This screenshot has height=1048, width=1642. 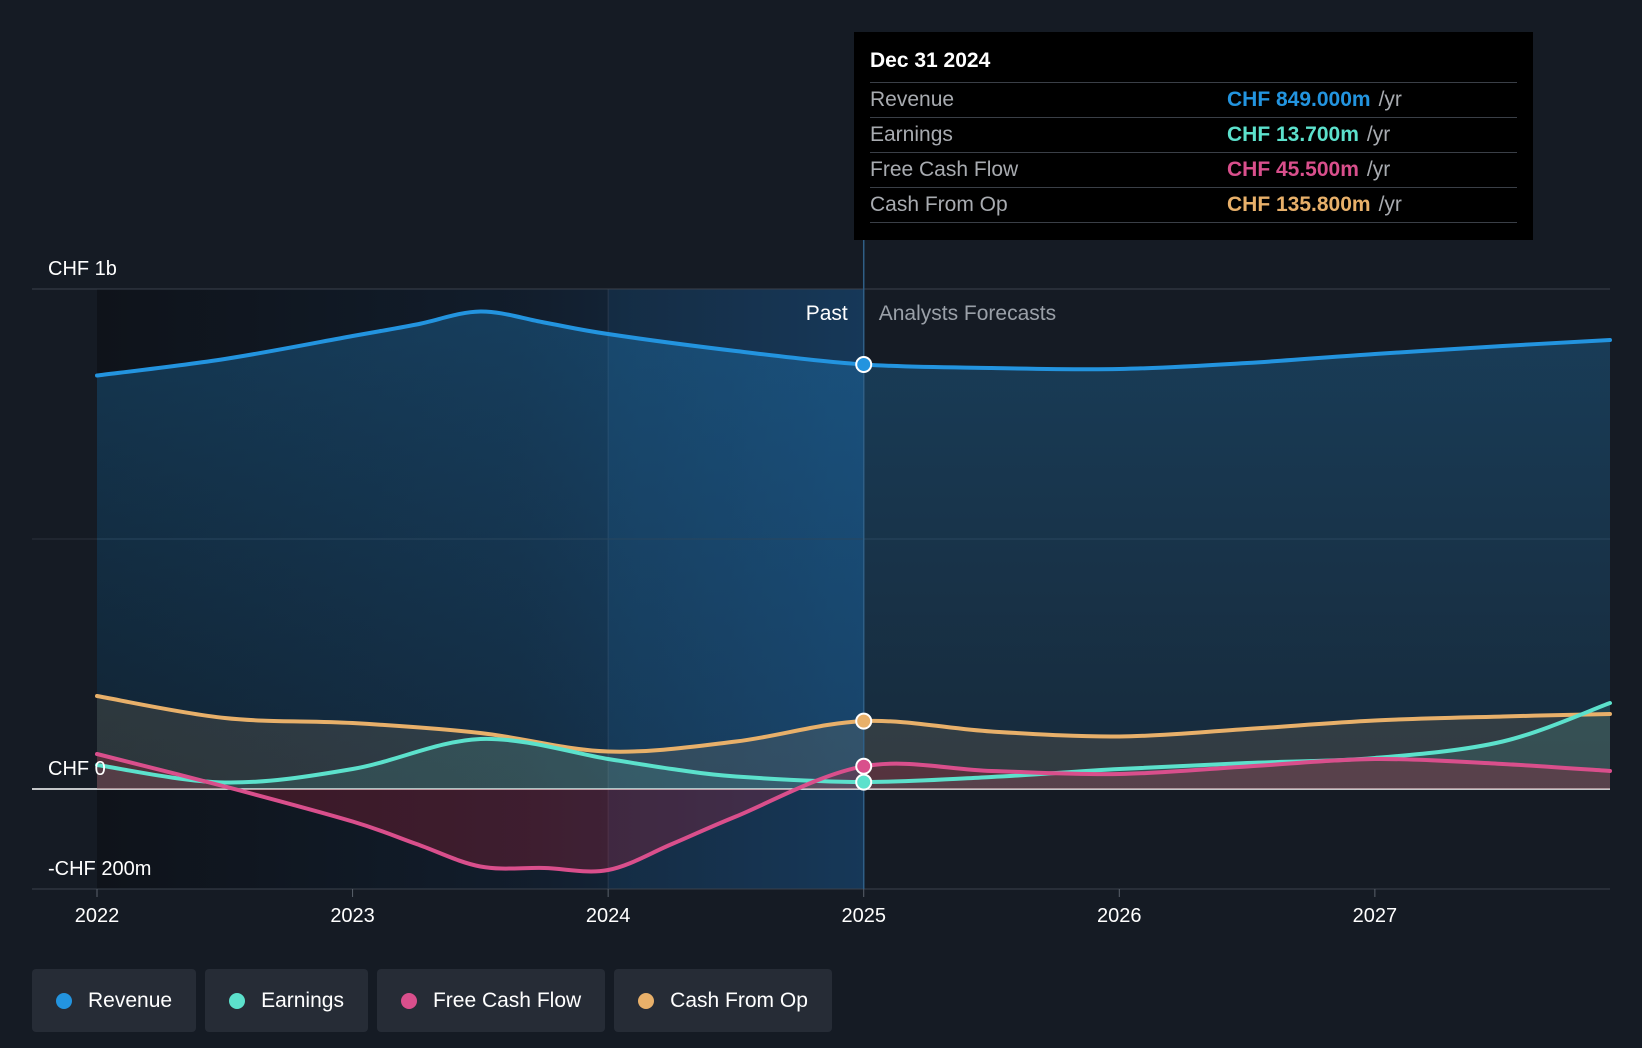 I want to click on tooltip-row-free-cash-flow: Free Cash Flow CHF 45.500m /yr, so click(x=1193, y=169).